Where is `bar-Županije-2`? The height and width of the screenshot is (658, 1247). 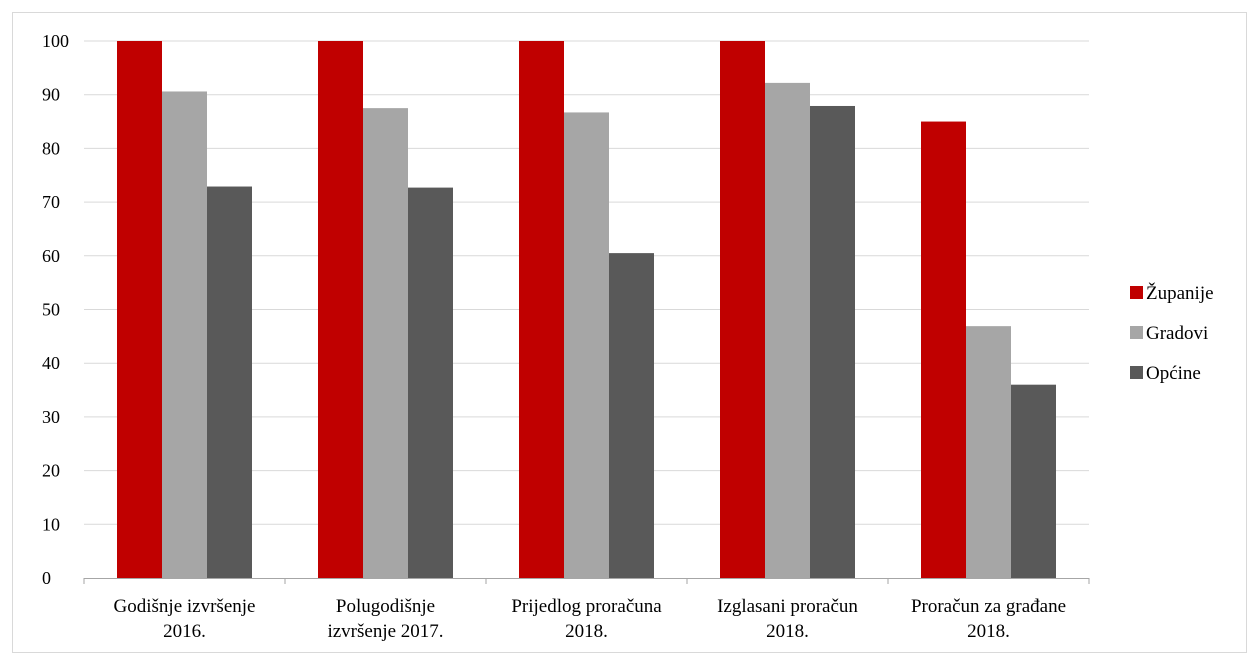 bar-Županije-2 is located at coordinates (541, 309).